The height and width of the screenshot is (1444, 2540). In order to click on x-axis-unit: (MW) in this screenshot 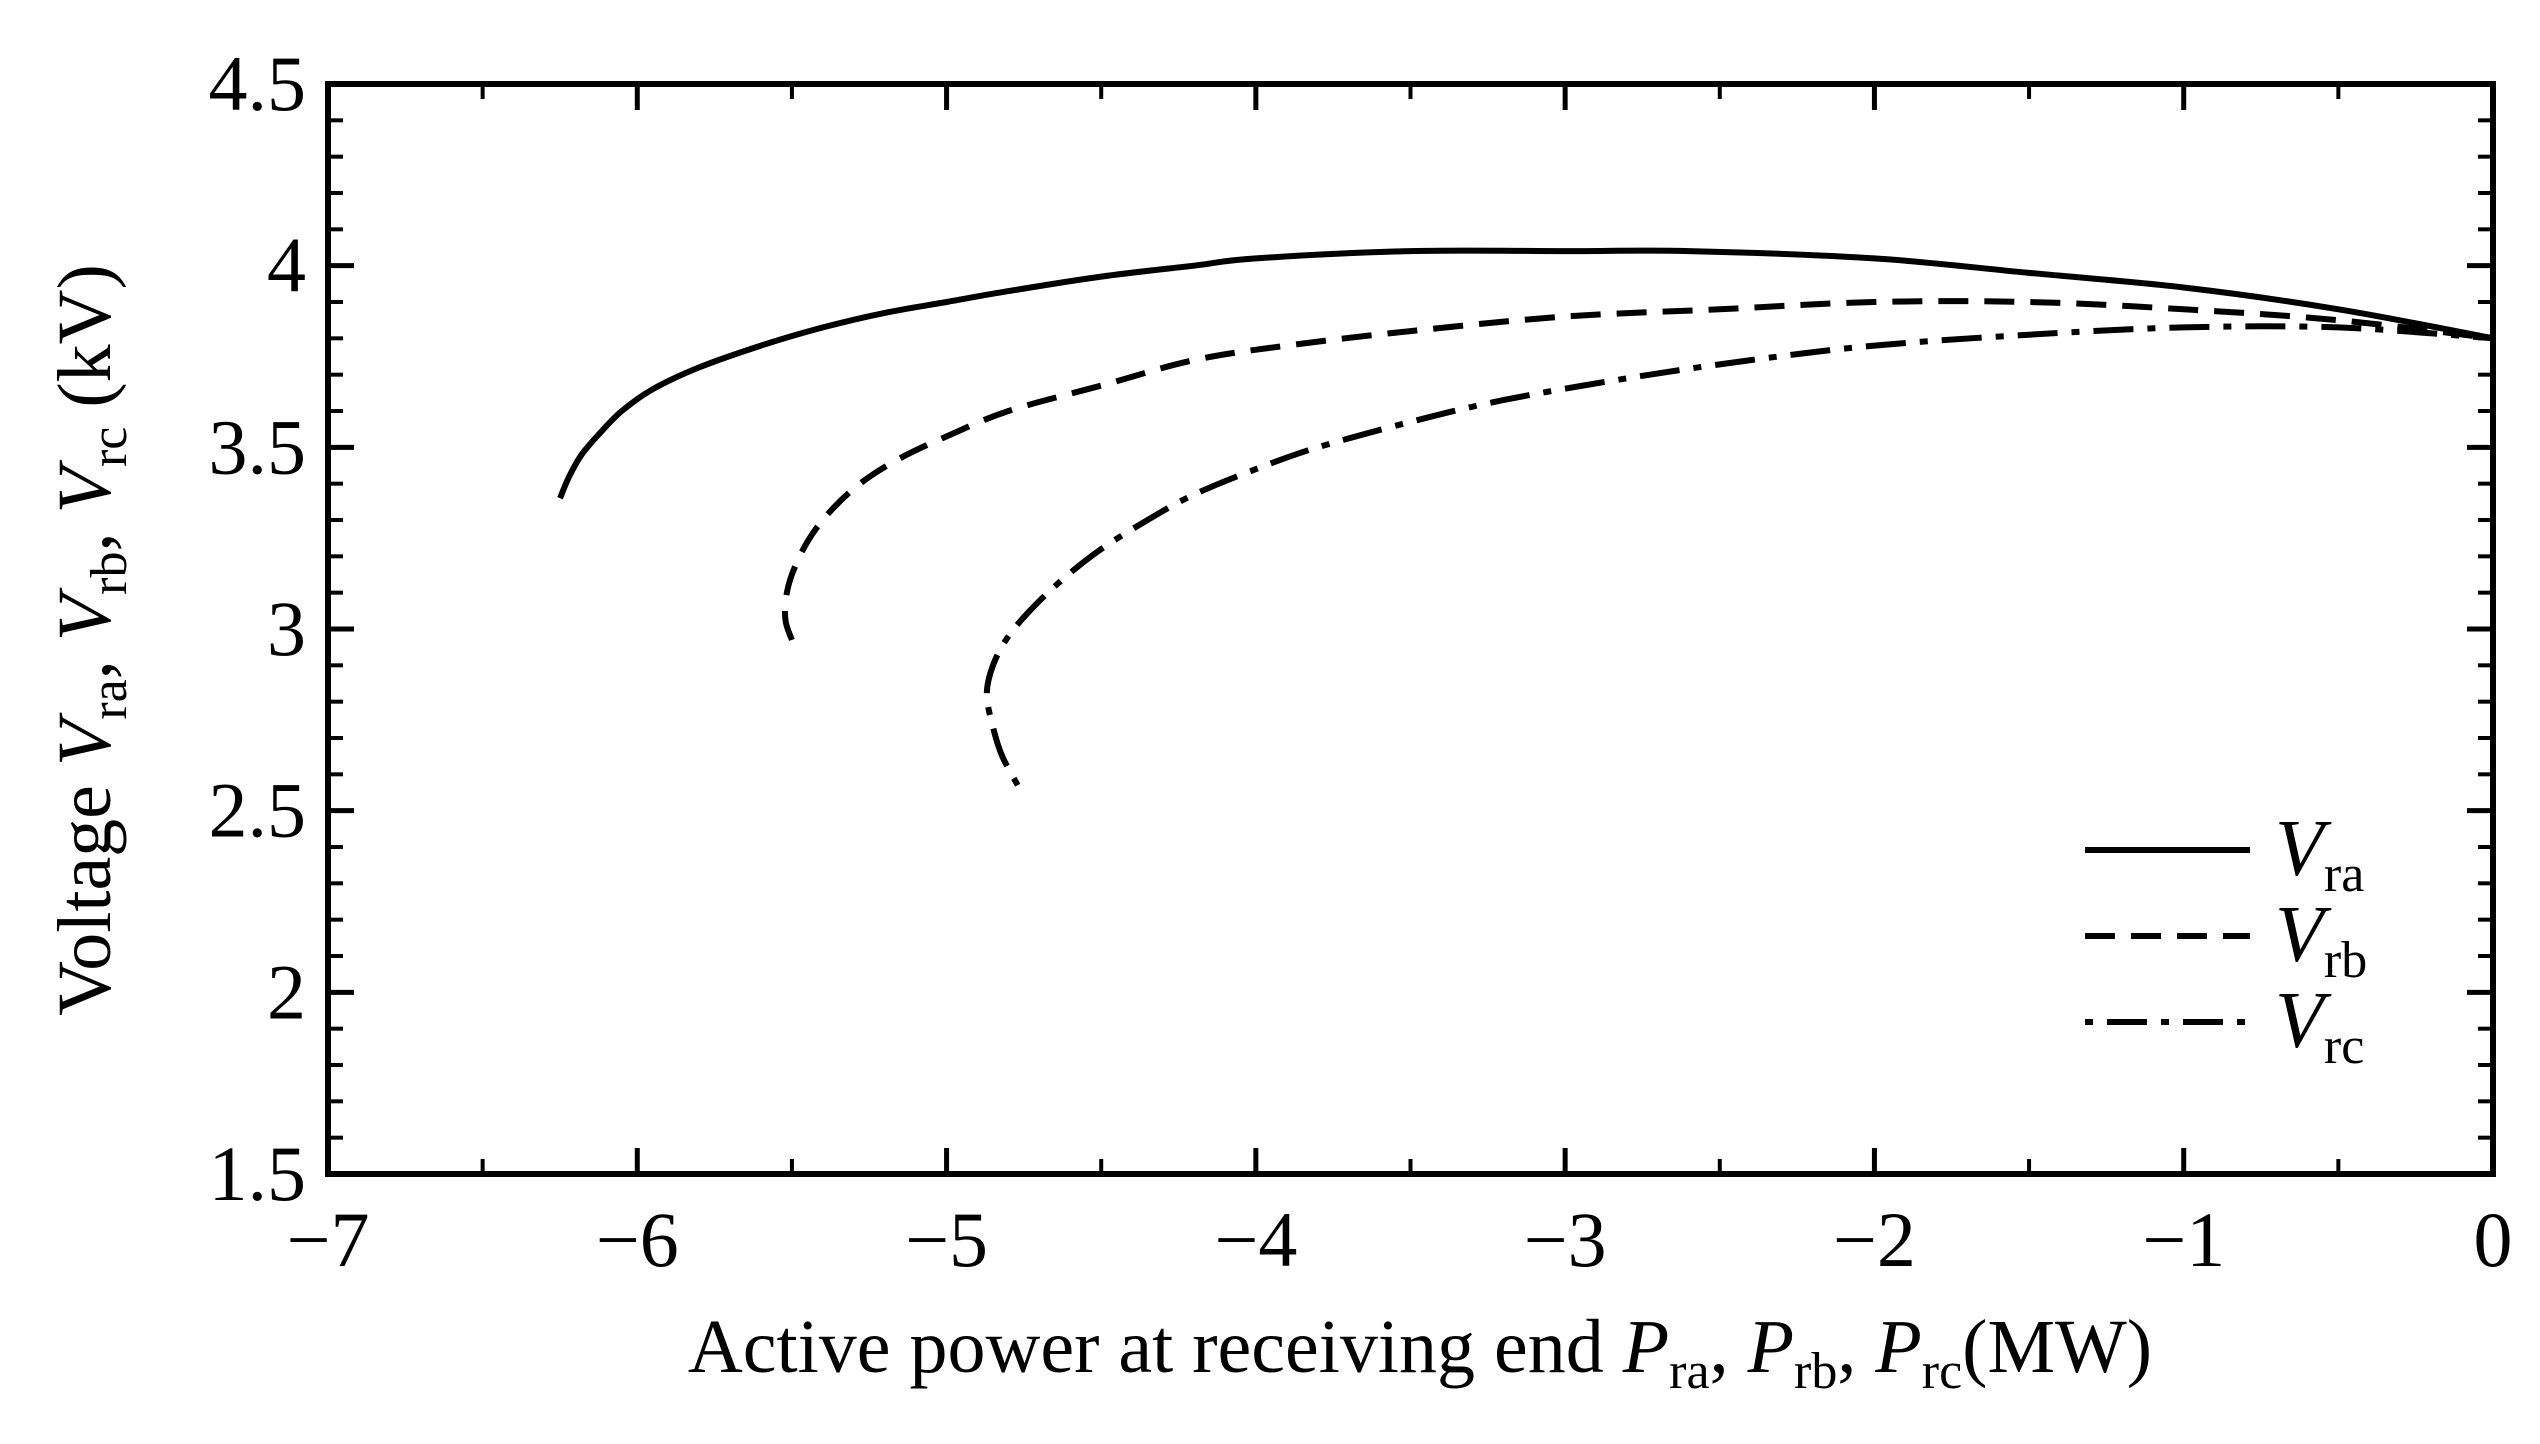, I will do `click(2057, 1347)`.